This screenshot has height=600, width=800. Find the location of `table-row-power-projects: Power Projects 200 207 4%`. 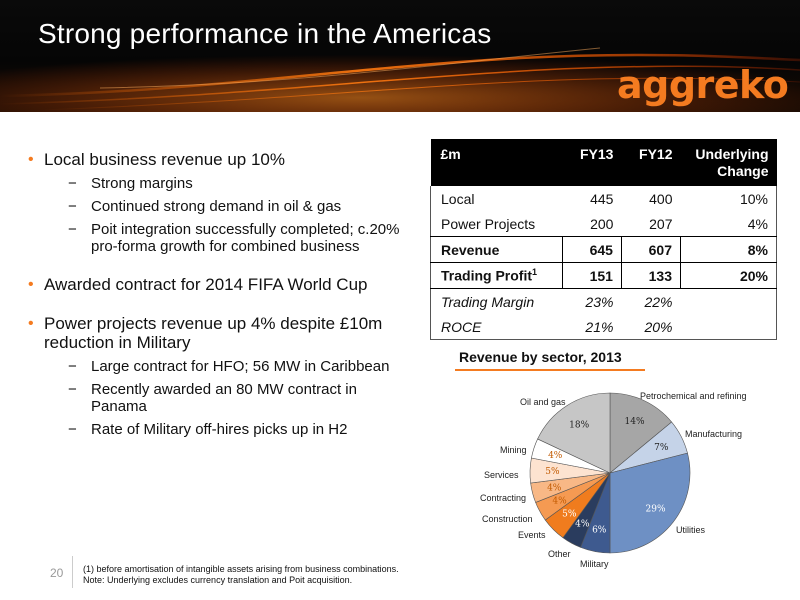

table-row-power-projects: Power Projects 200 207 4% is located at coordinates (603, 224).